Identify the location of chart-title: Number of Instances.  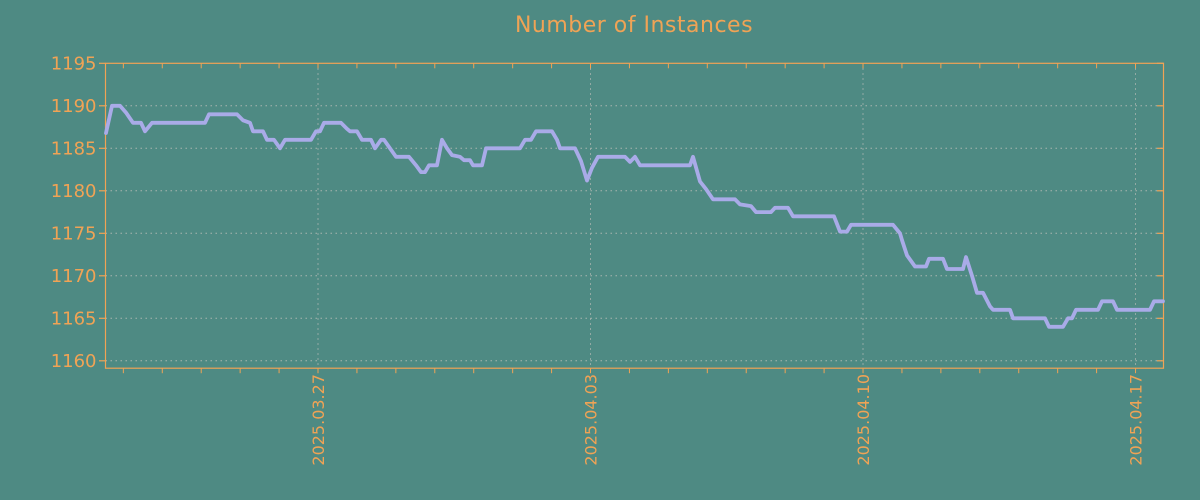
(634, 25).